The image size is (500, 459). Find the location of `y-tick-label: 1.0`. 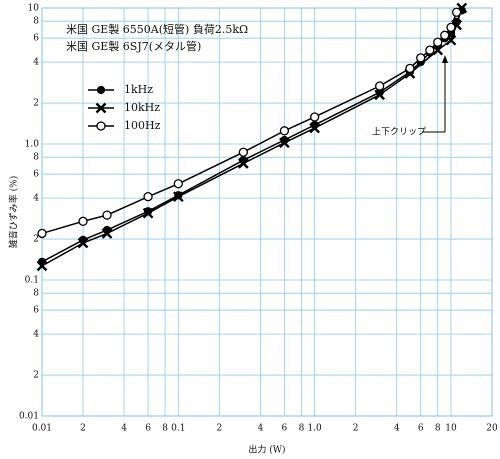

y-tick-label: 1.0 is located at coordinates (32, 145).